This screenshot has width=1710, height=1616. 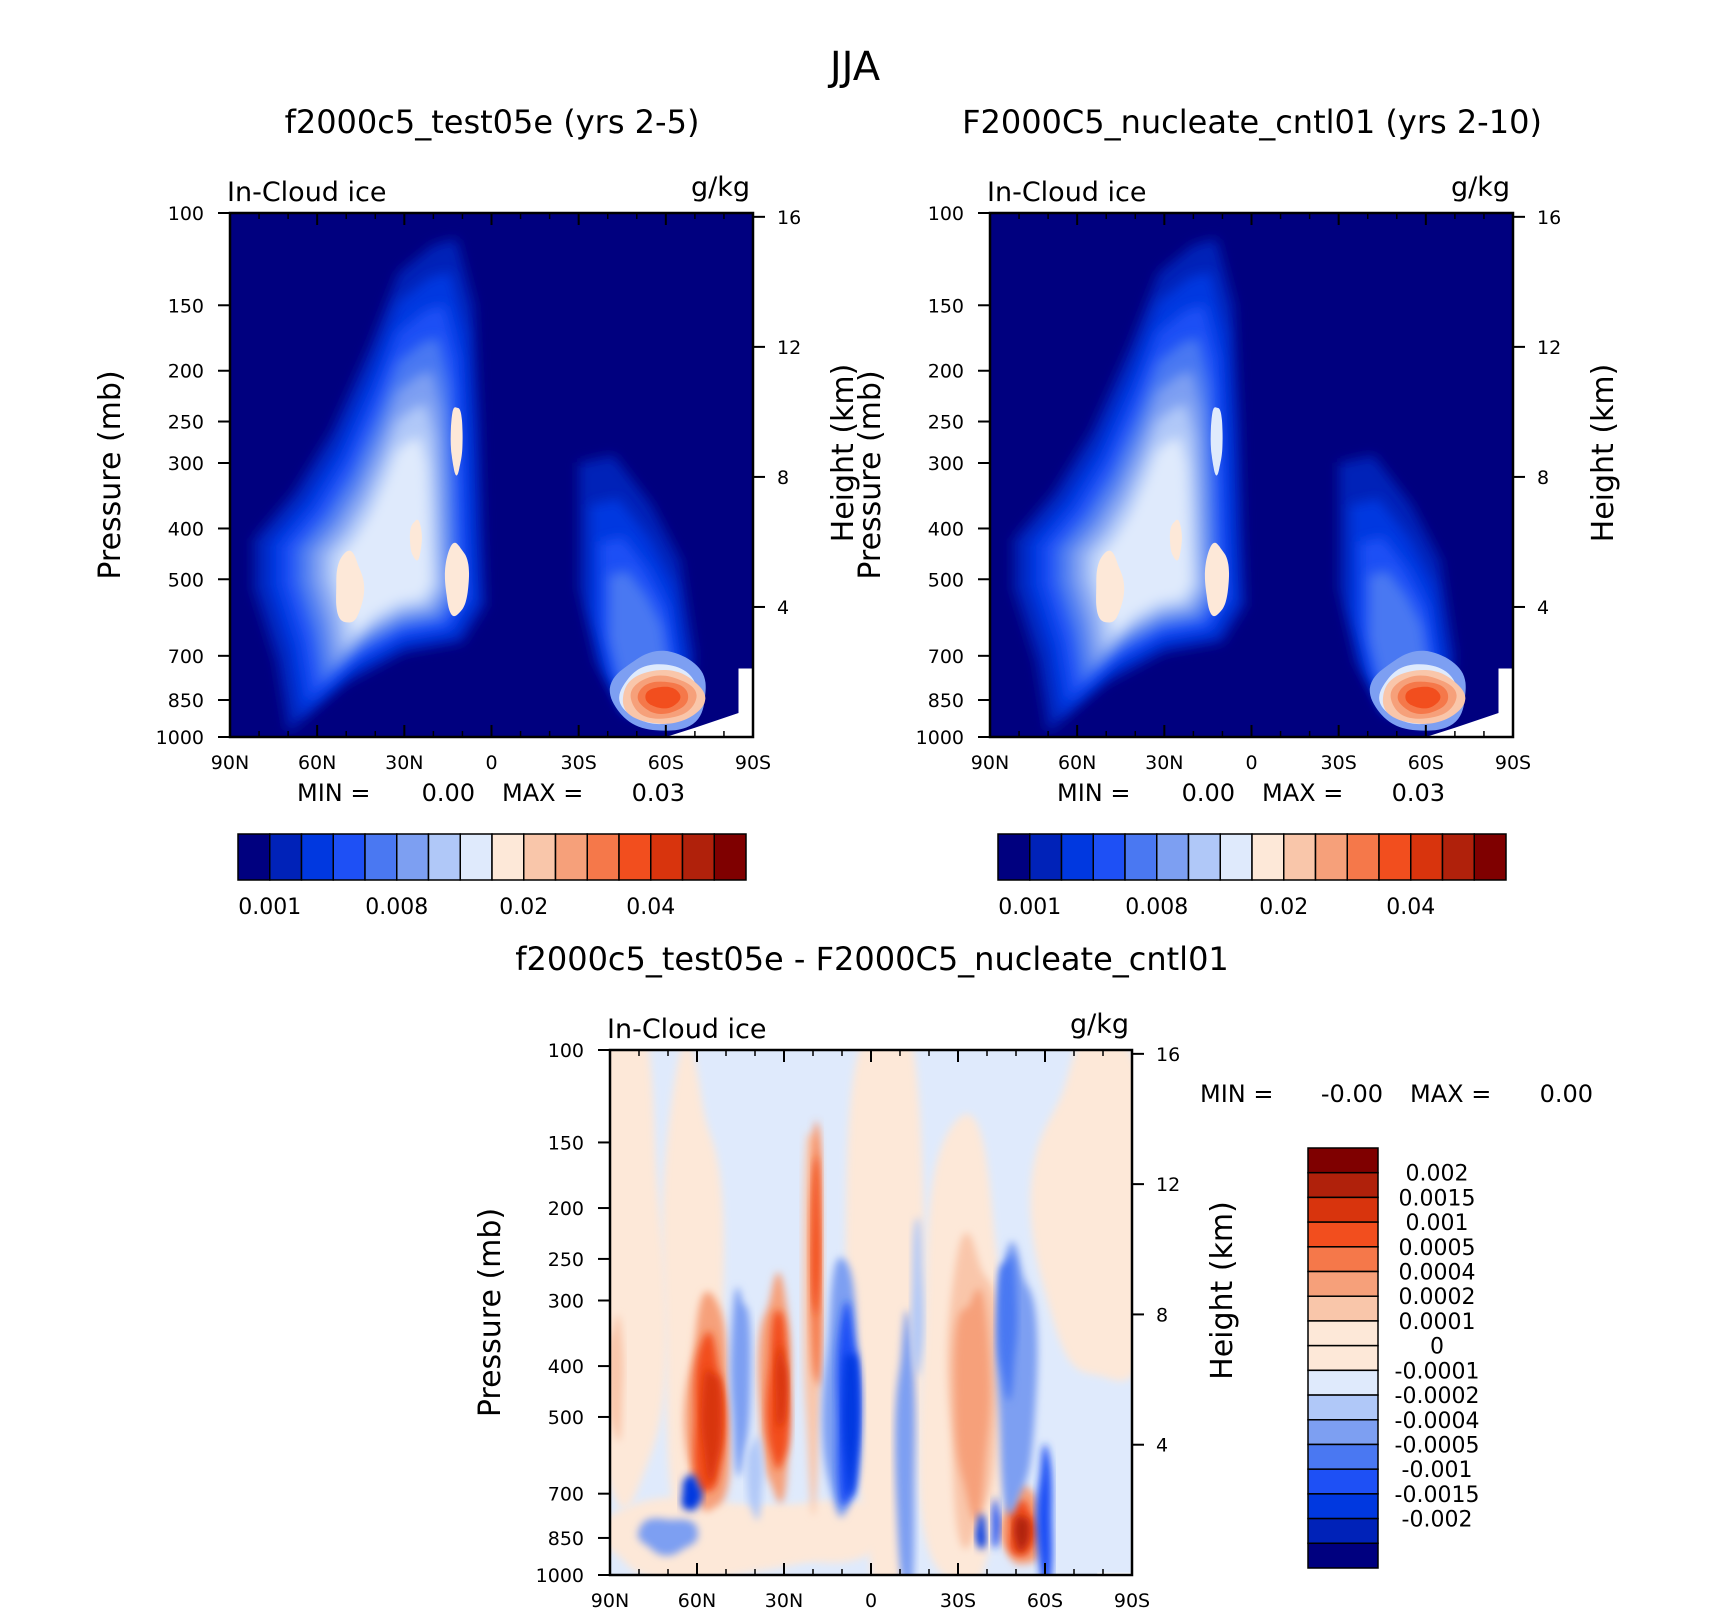 I want to click on panel-title: f2000c5_test05e (yrs 2-5), so click(x=492, y=122).